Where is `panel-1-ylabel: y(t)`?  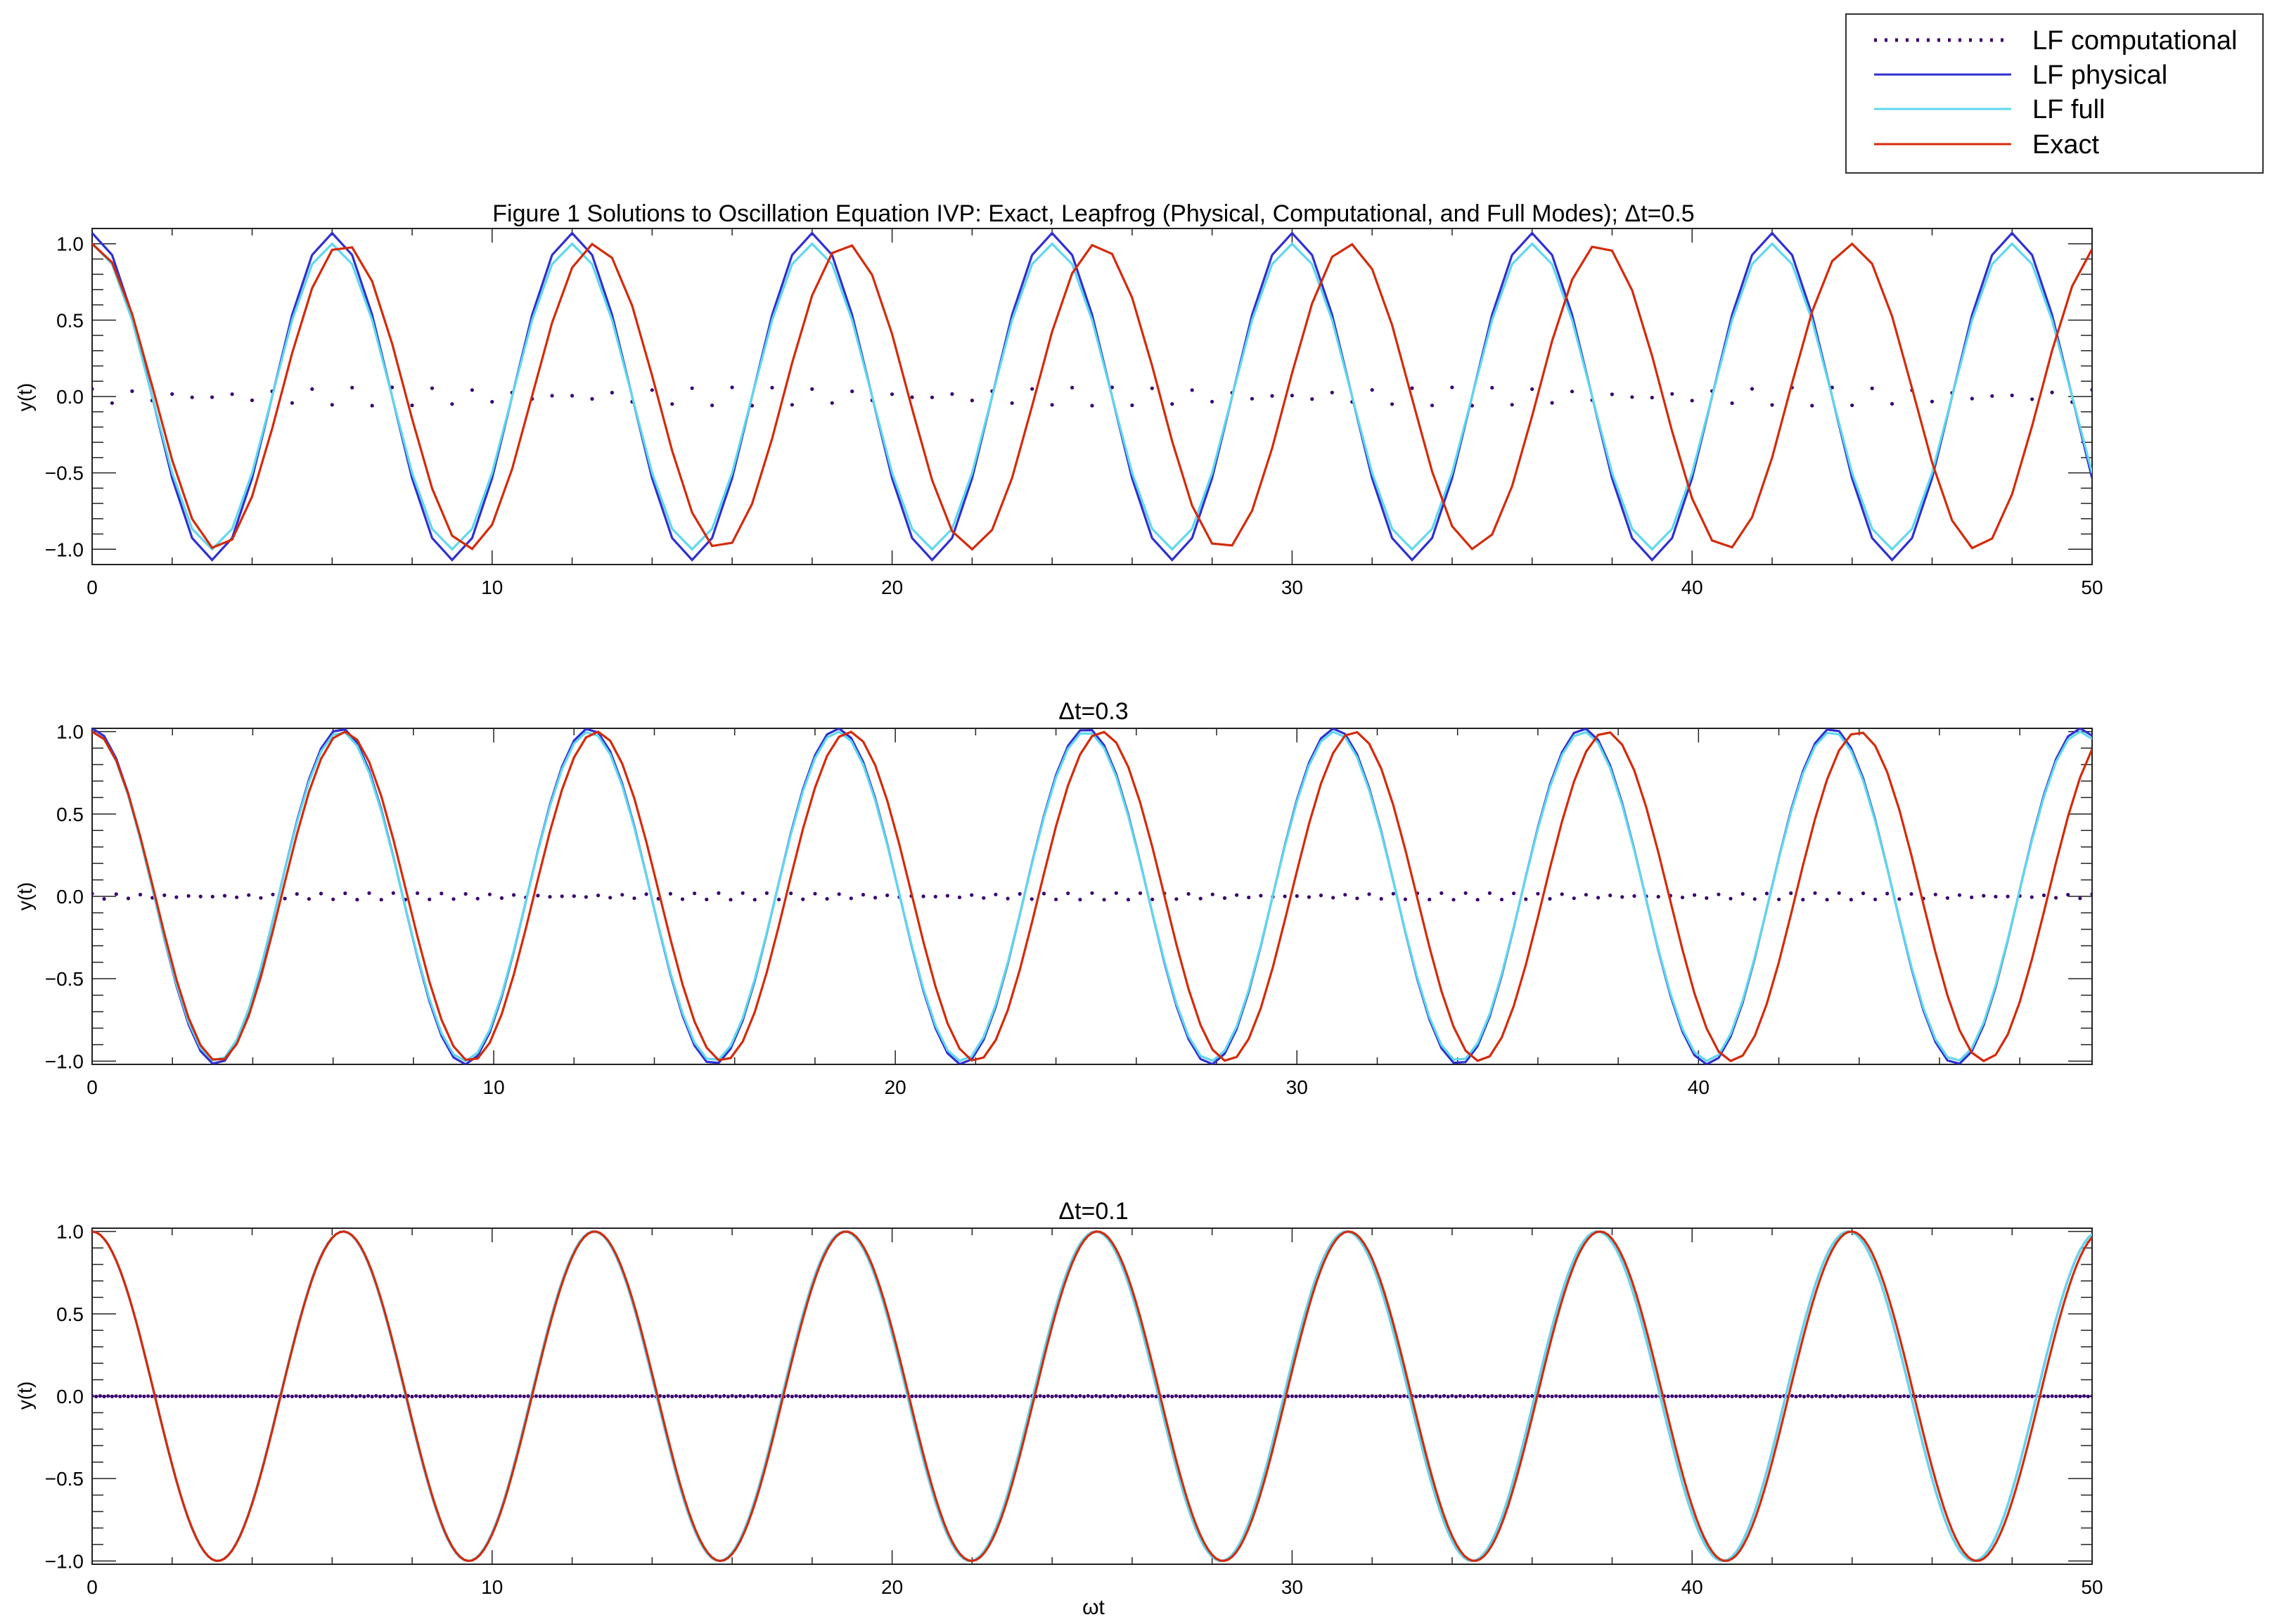 panel-1-ylabel: y(t) is located at coordinates (25, 397).